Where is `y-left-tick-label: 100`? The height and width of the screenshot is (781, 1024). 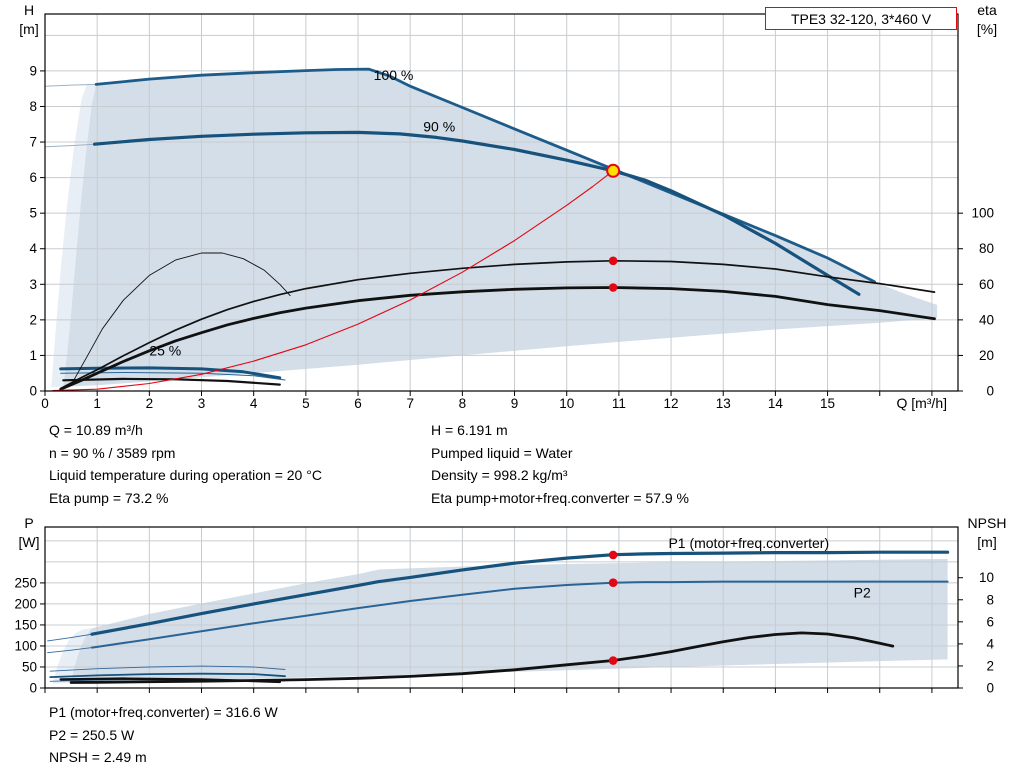 y-left-tick-label: 100 is located at coordinates (25, 645).